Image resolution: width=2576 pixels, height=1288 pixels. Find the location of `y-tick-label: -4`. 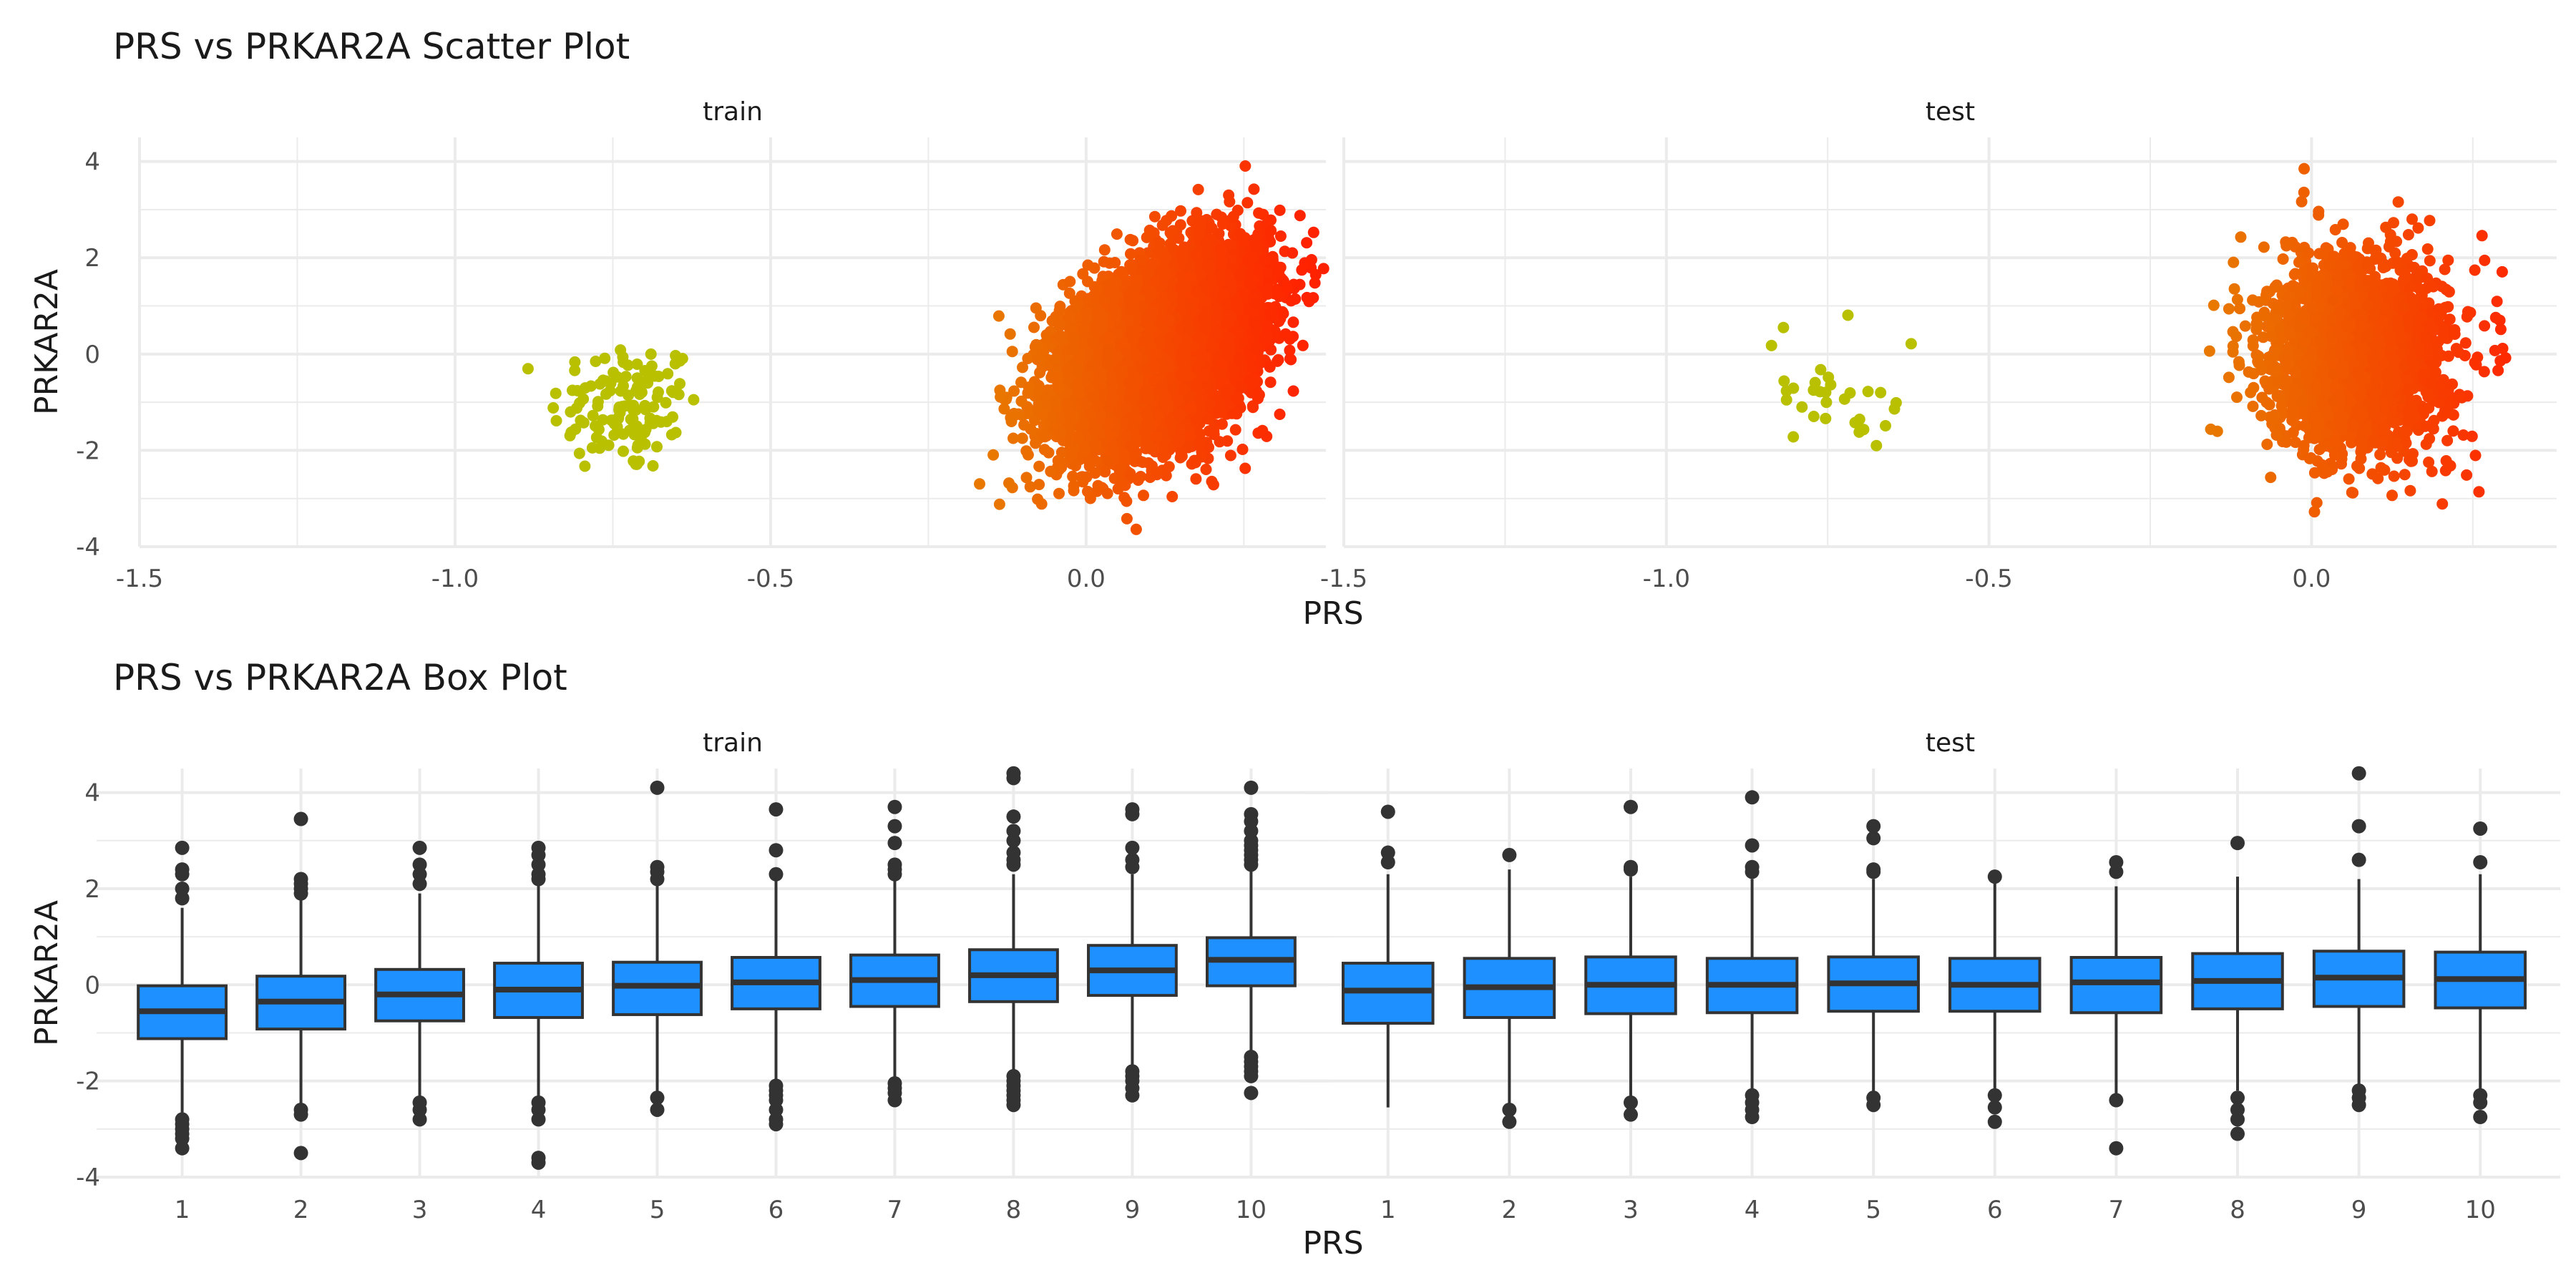

y-tick-label: -4 is located at coordinates (88, 547).